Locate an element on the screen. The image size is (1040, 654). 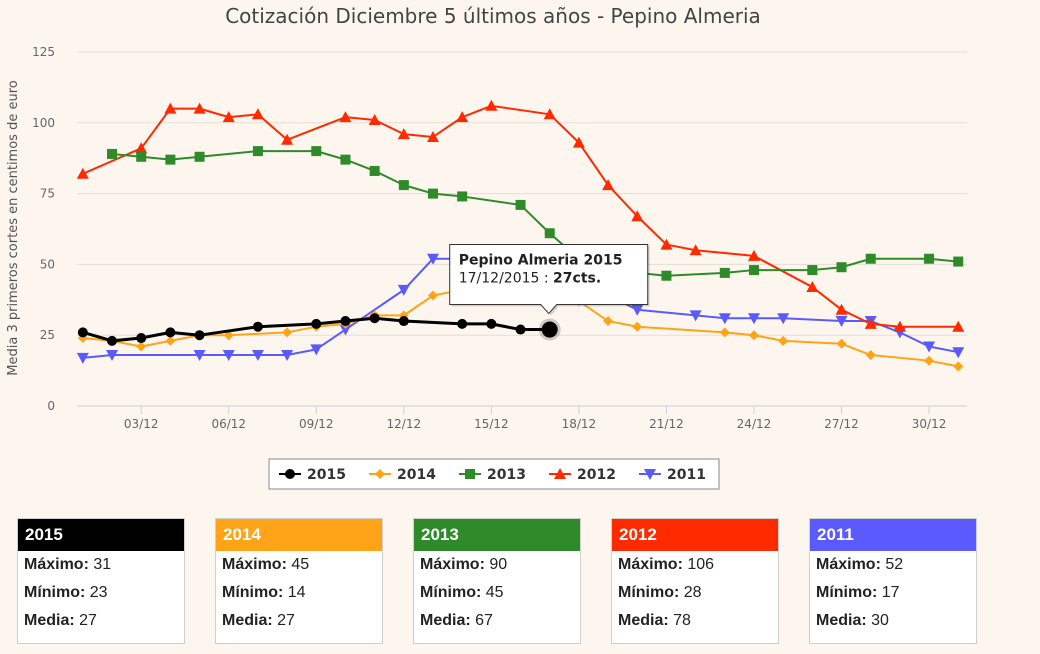
legend: 2015 2014 2013 2012 2011 is located at coordinates (494, 474).